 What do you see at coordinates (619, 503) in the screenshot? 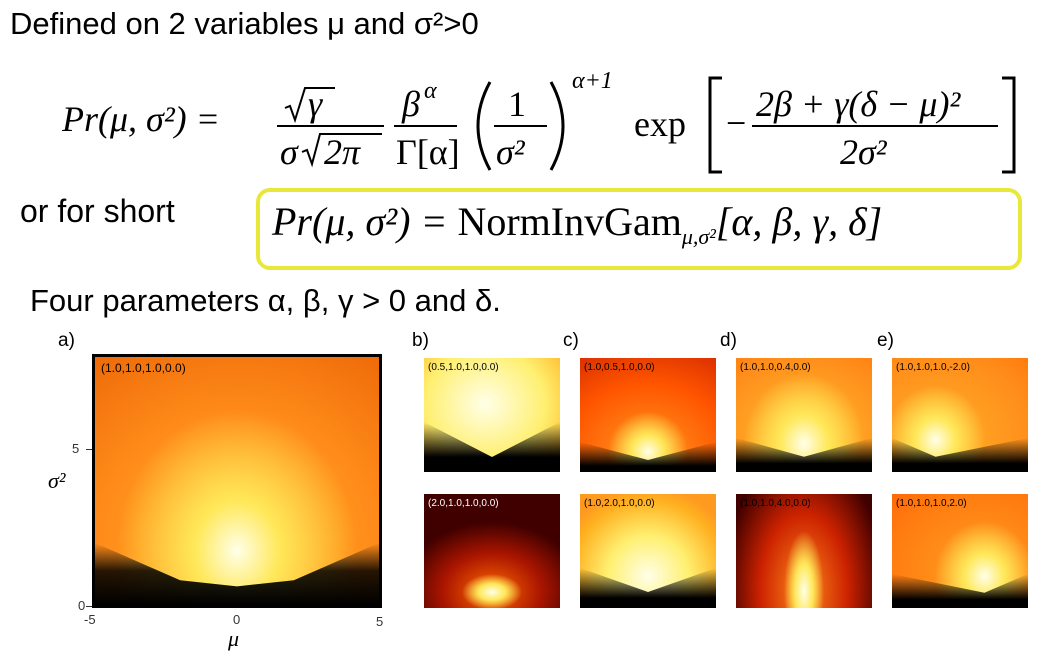
I see `panel-c-bot-label: (1.0,2.0,1.0,0.0)` at bounding box center [619, 503].